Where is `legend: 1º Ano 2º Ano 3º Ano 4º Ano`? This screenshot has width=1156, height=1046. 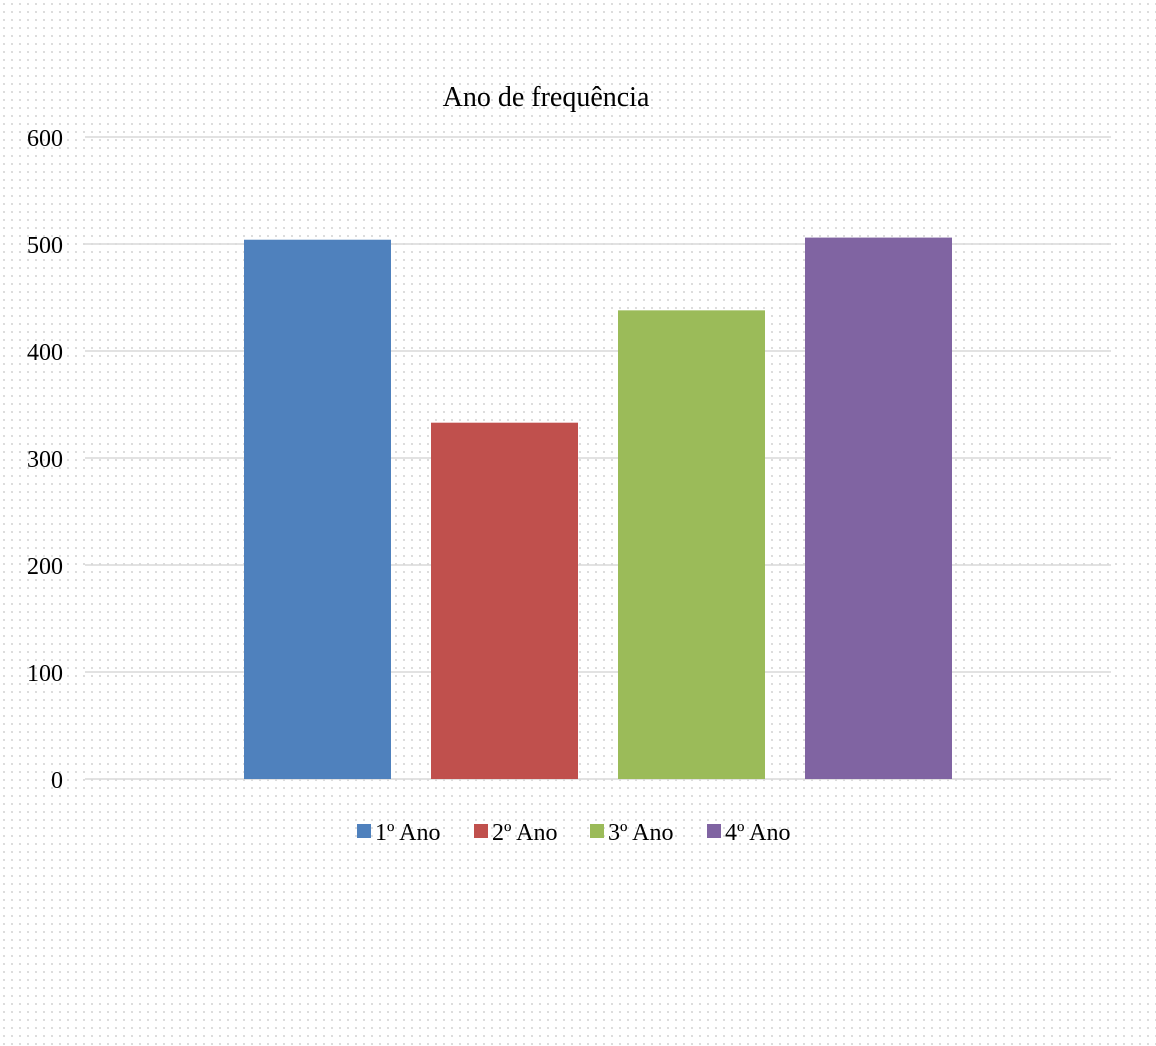
legend: 1º Ano 2º Ano 3º Ano 4º Ano is located at coordinates (573, 833).